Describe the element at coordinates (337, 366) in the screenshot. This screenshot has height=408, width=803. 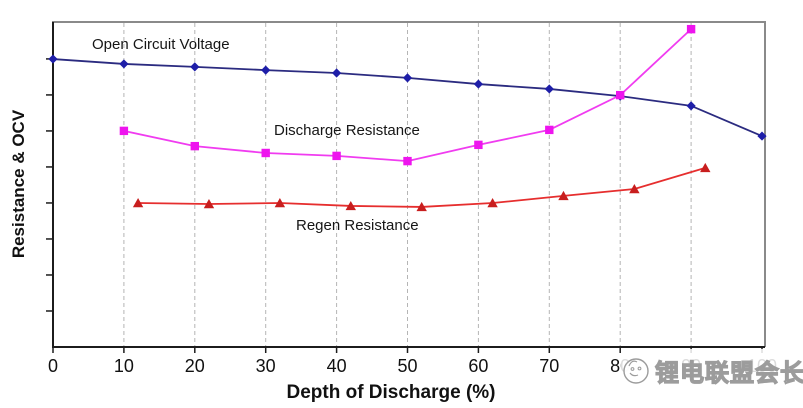
I see `x-tick-label: 40` at that location.